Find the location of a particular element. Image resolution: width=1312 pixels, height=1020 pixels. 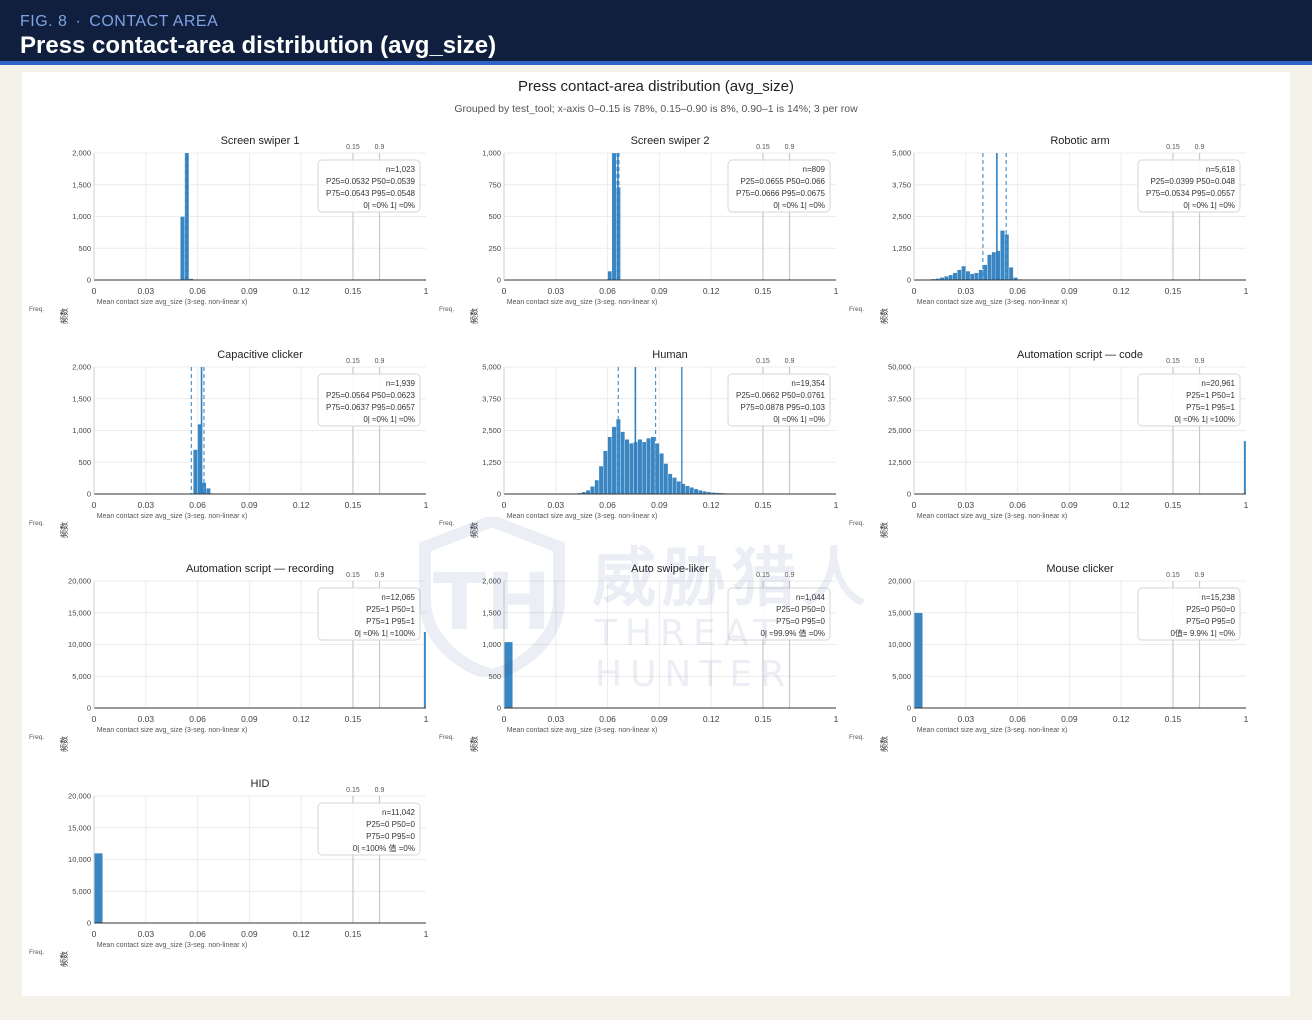

panel-title: Screen swiper 2 is located at coordinates (670, 141).